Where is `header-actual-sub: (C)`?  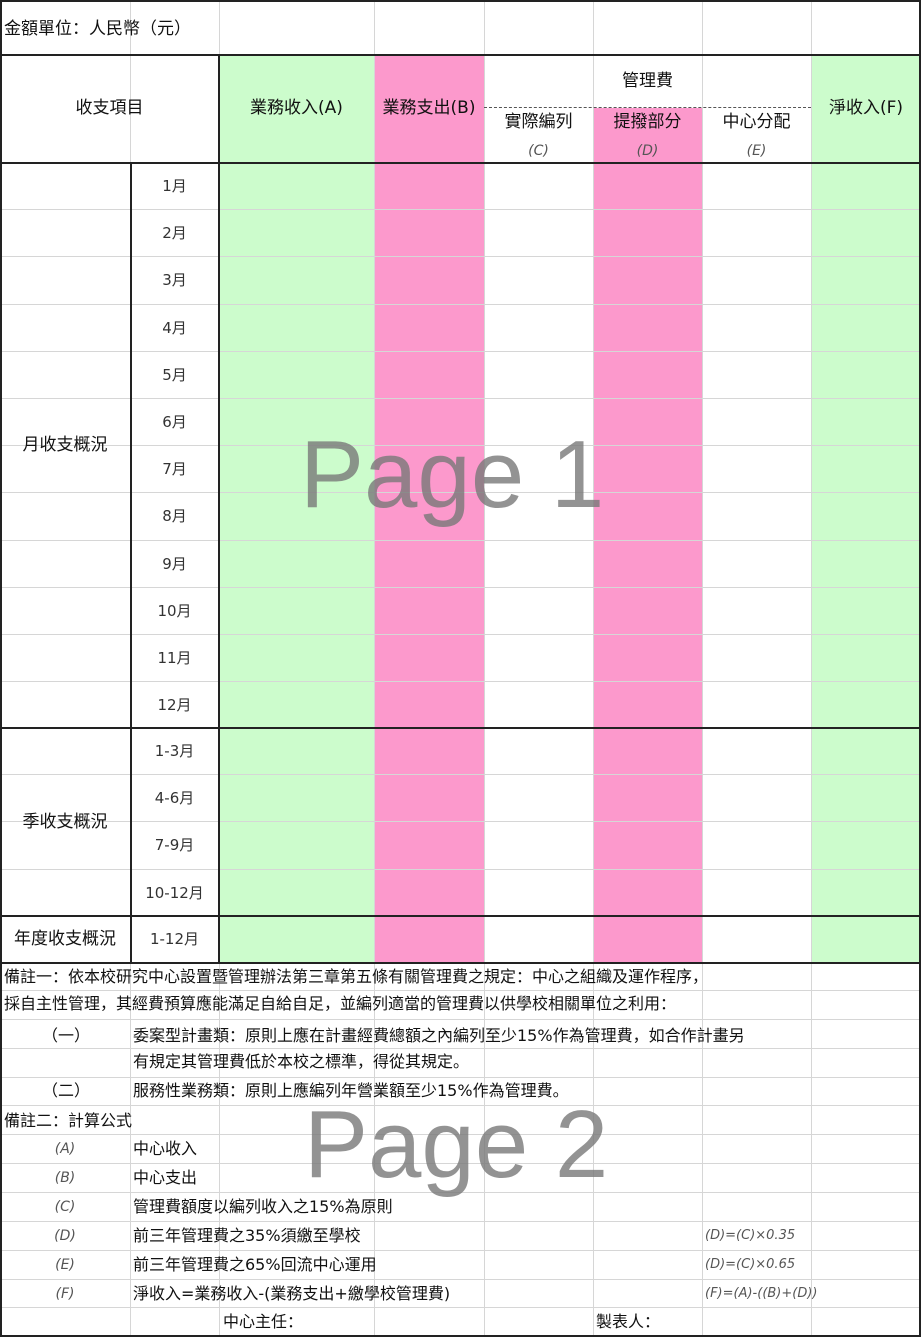 header-actual-sub: (C) is located at coordinates (538, 151).